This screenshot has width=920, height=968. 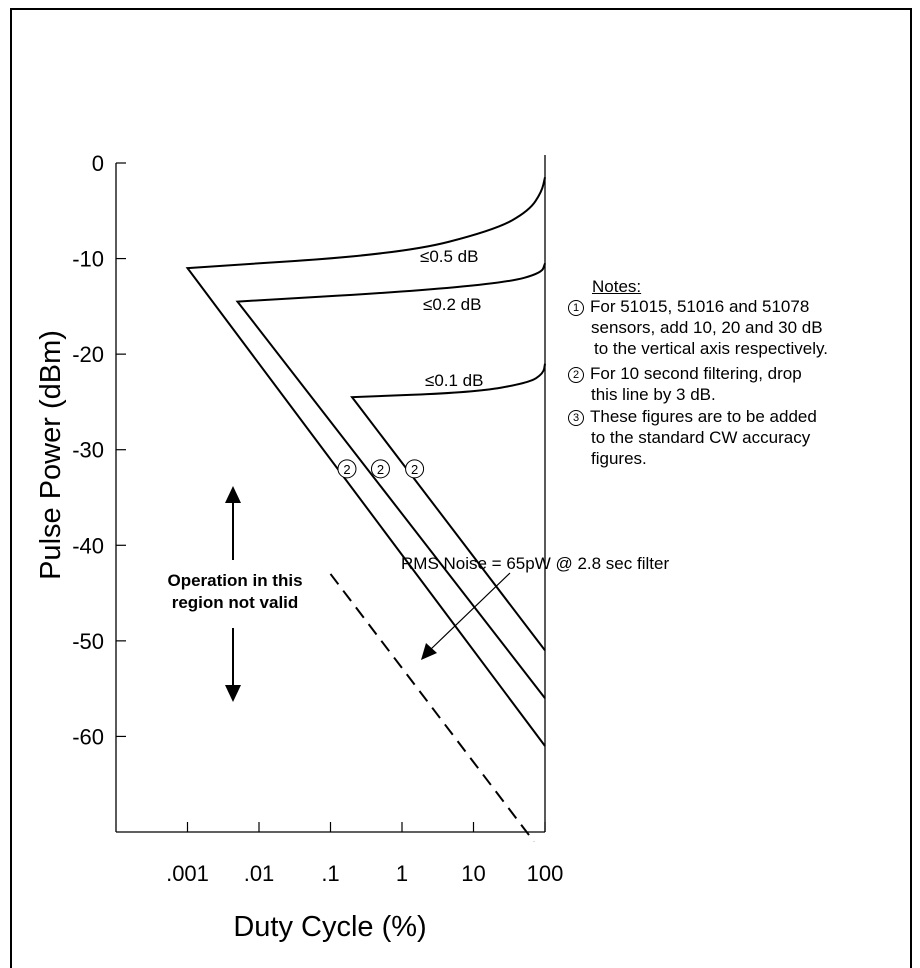 I want to click on y-tick-label: 0, so click(x=98, y=163).